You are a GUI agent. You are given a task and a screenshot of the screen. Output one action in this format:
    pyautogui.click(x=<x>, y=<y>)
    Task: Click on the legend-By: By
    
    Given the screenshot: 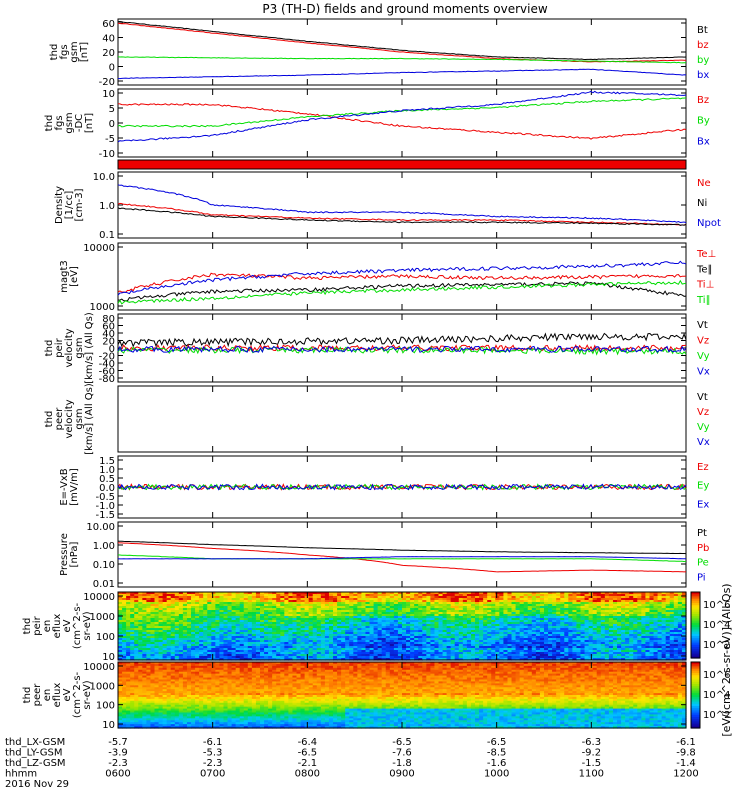 What is the action you would take?
    pyautogui.click(x=703, y=121)
    